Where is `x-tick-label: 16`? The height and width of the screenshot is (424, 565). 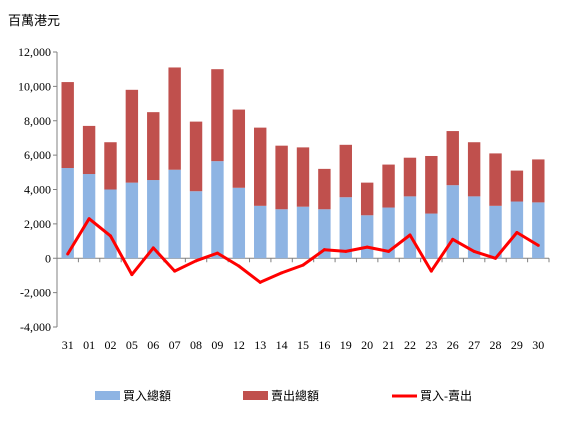 x-tick-label: 16 is located at coordinates (324, 345).